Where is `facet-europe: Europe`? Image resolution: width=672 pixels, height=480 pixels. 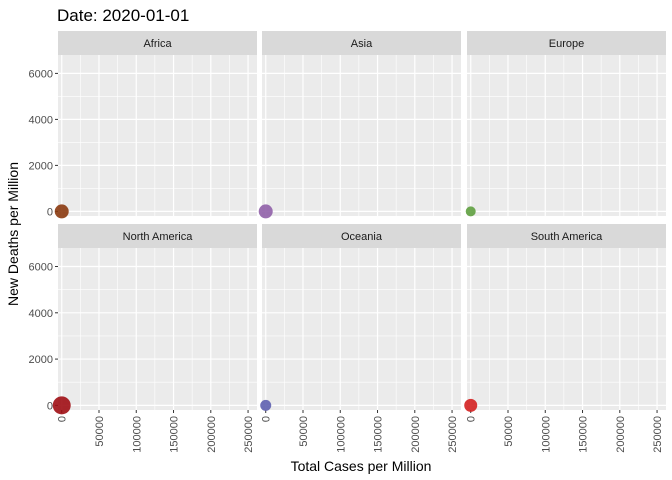
facet-europe: Europe is located at coordinates (565, 124).